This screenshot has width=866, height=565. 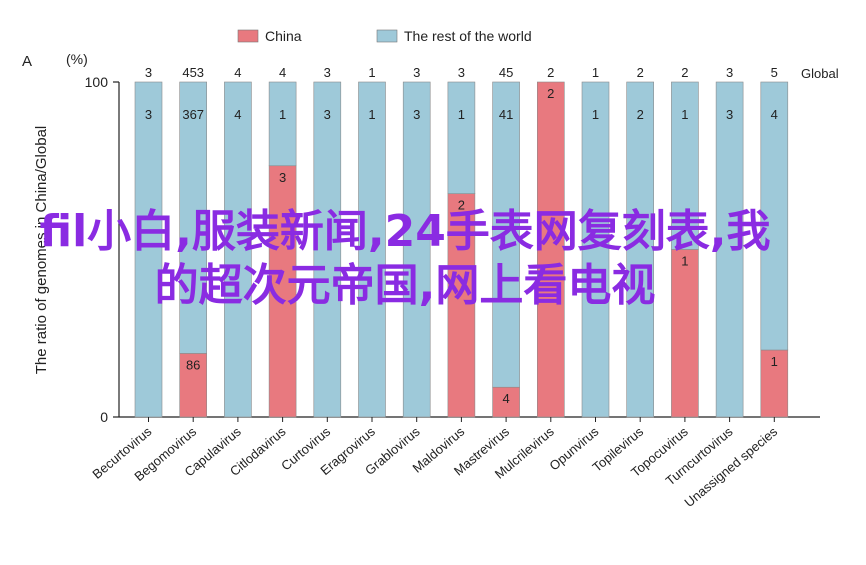 I want to click on y-axis-unit: (%), so click(x=77, y=59).